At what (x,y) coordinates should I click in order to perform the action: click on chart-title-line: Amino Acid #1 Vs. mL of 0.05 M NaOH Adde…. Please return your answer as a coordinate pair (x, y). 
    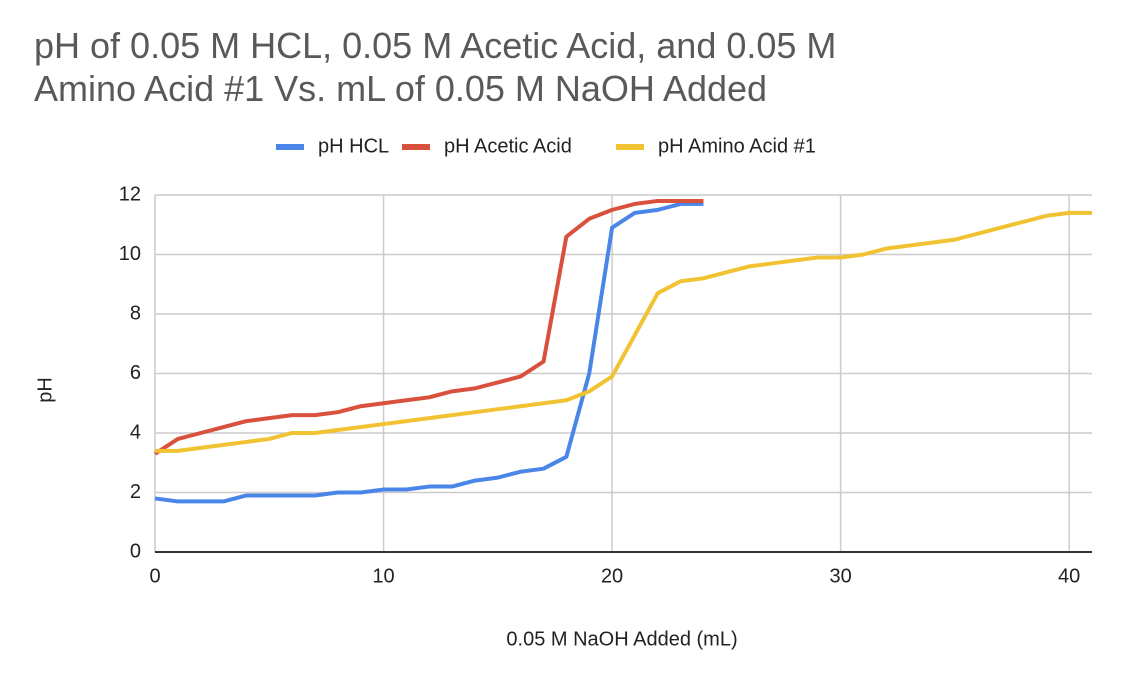
    Looking at the image, I should click on (400, 88).